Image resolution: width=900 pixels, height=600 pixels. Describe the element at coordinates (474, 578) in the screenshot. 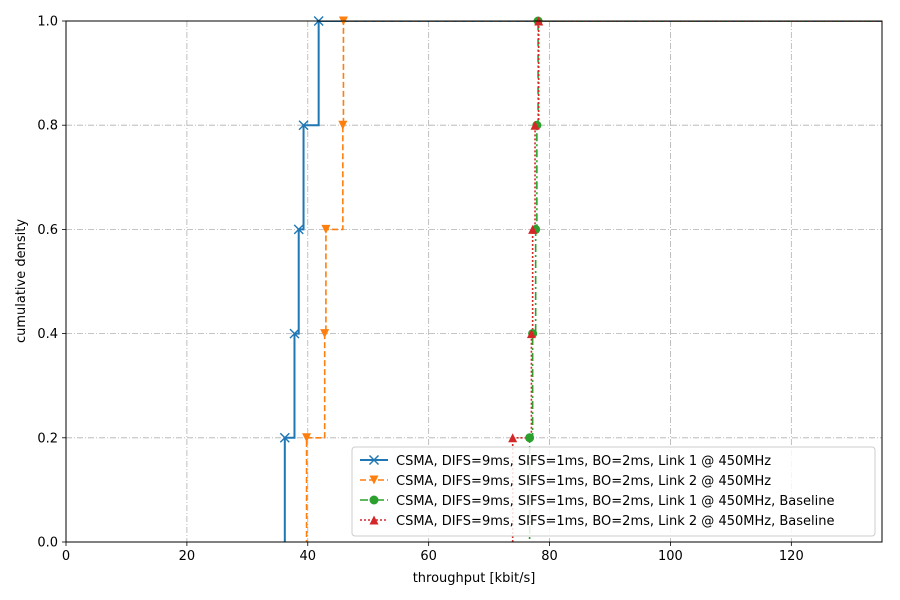

I see `x-axis-label: throughput [kbit/s]` at that location.